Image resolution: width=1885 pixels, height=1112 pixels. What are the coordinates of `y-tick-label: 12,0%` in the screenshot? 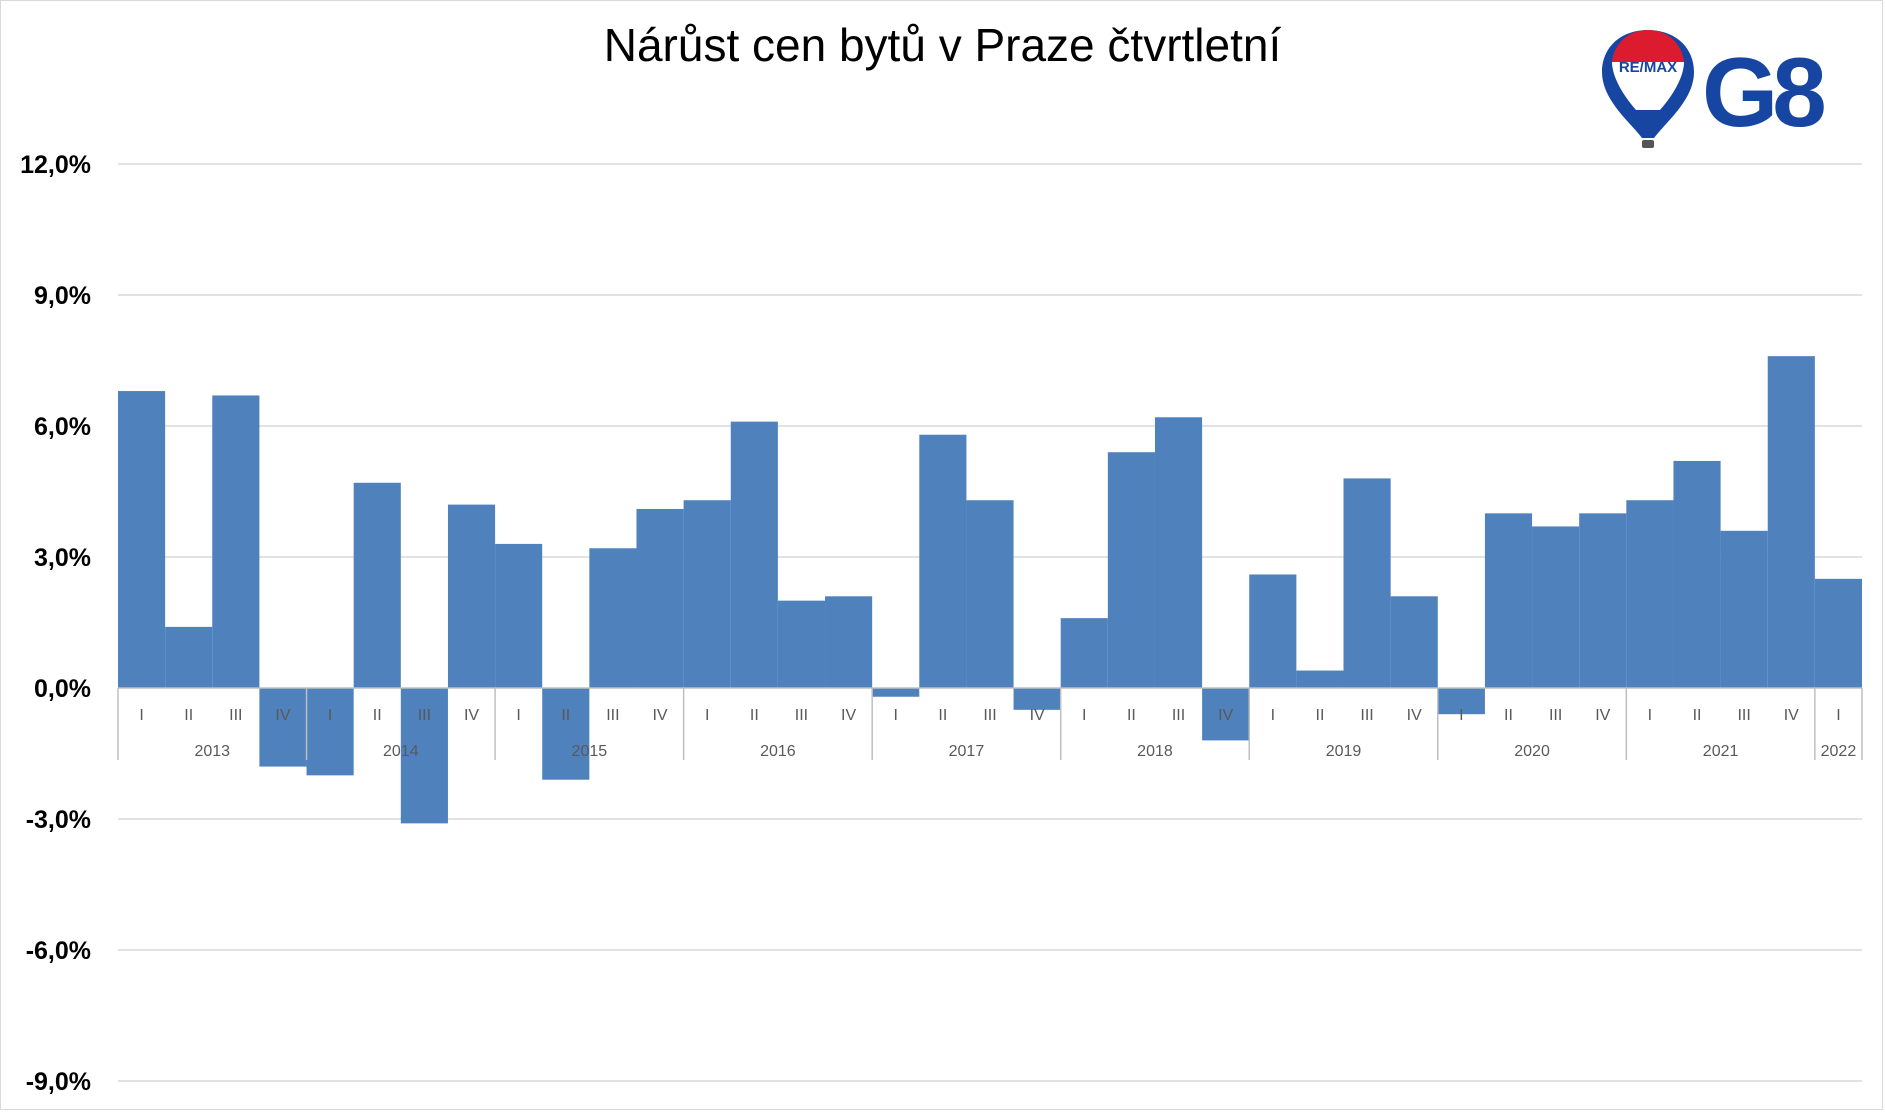 It's located at (55, 165).